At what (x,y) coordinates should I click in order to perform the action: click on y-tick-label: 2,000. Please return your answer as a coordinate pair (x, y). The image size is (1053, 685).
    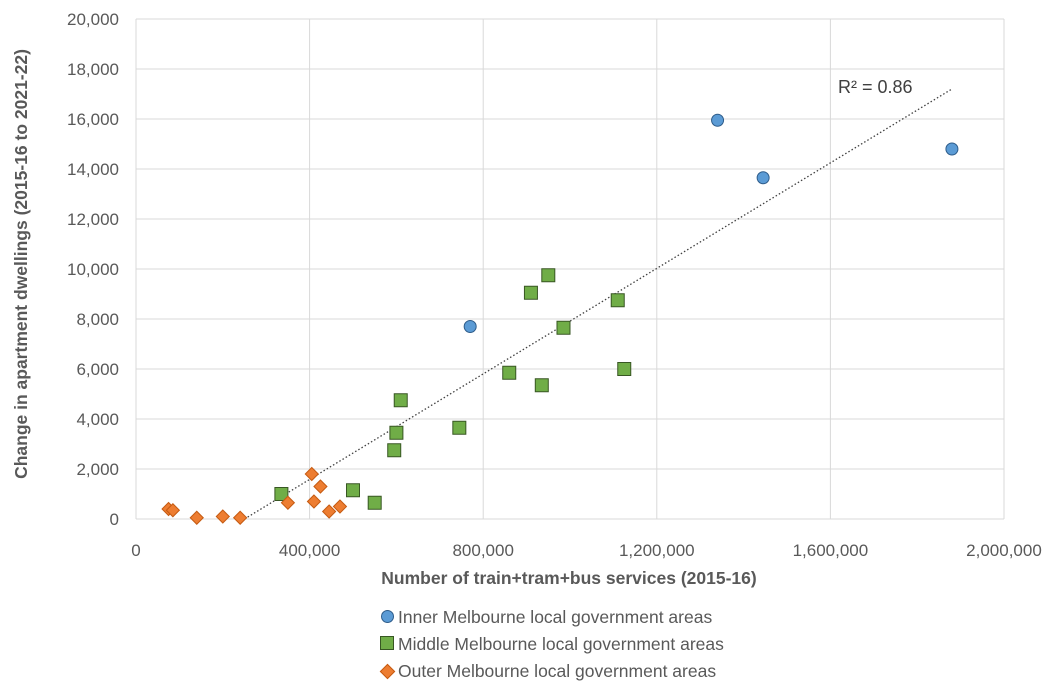
    Looking at the image, I should click on (97, 469).